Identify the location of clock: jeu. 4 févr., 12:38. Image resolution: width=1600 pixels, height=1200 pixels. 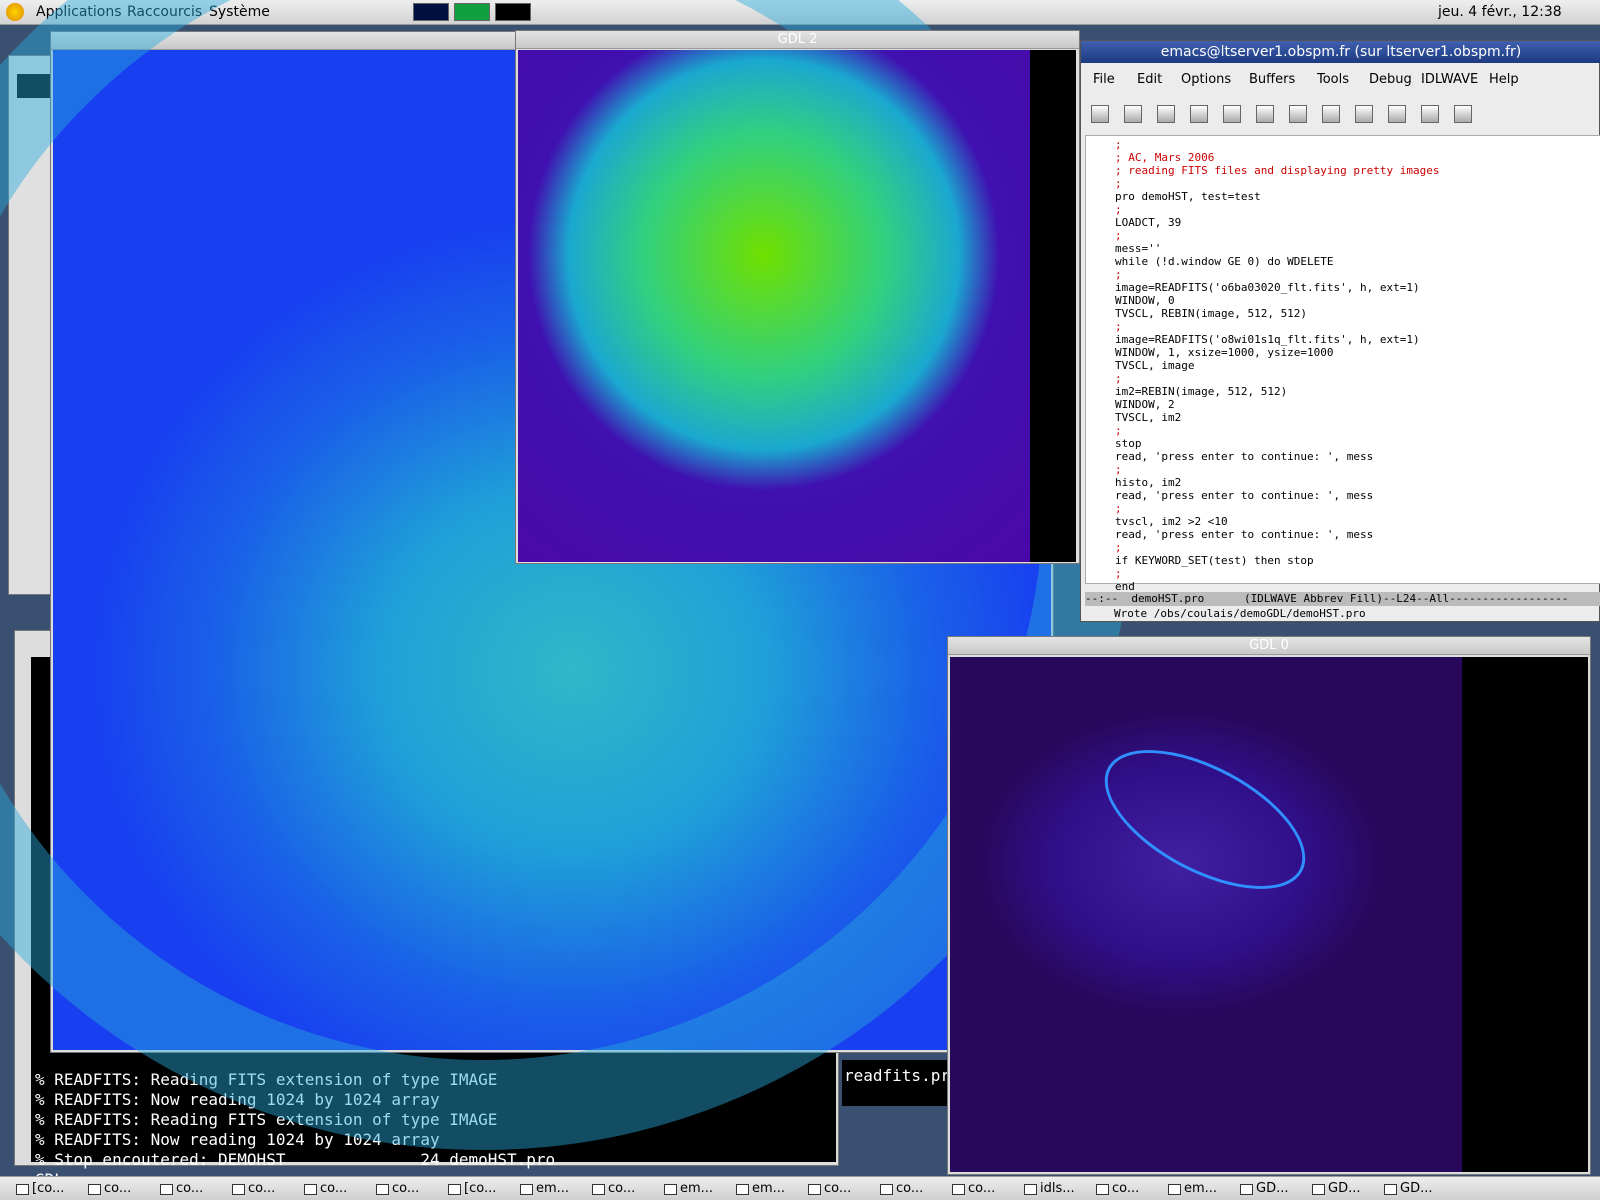
(1500, 12).